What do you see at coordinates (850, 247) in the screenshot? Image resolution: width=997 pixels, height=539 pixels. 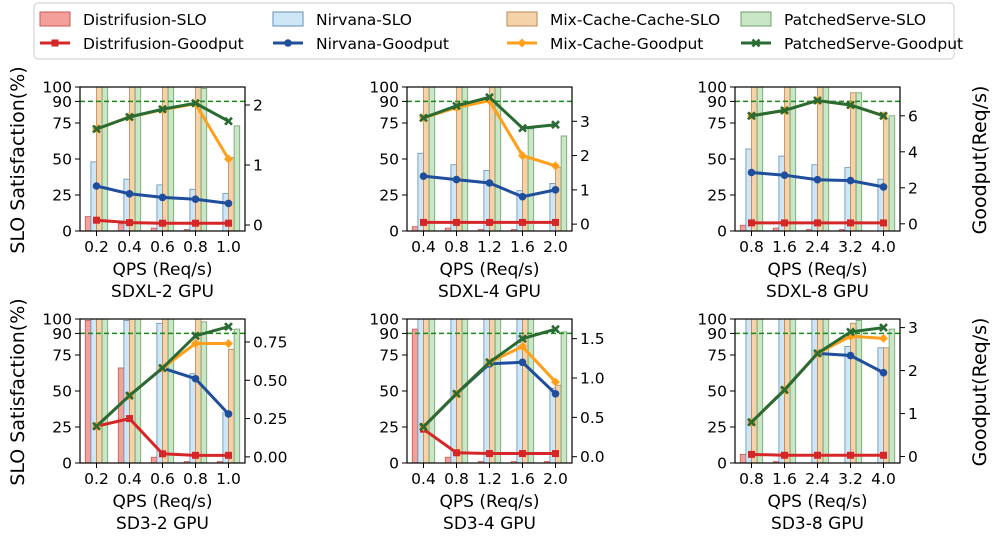 I see `x-tick-label: 3.2` at bounding box center [850, 247].